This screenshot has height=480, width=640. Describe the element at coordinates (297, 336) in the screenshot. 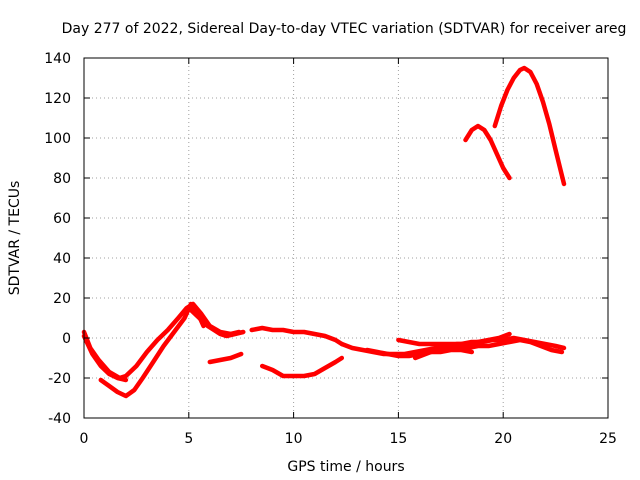

I see `series-line-sat-f` at that location.